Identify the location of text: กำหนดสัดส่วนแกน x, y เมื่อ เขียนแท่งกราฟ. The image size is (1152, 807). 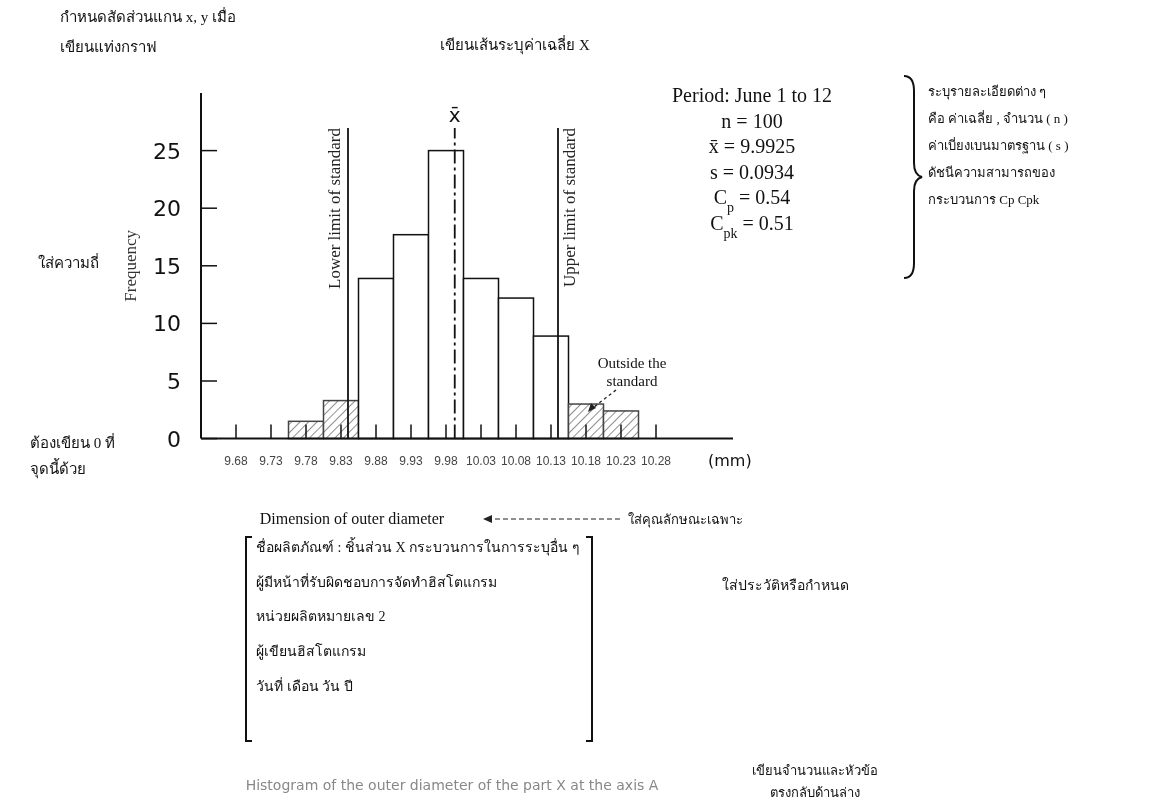
(148, 30).